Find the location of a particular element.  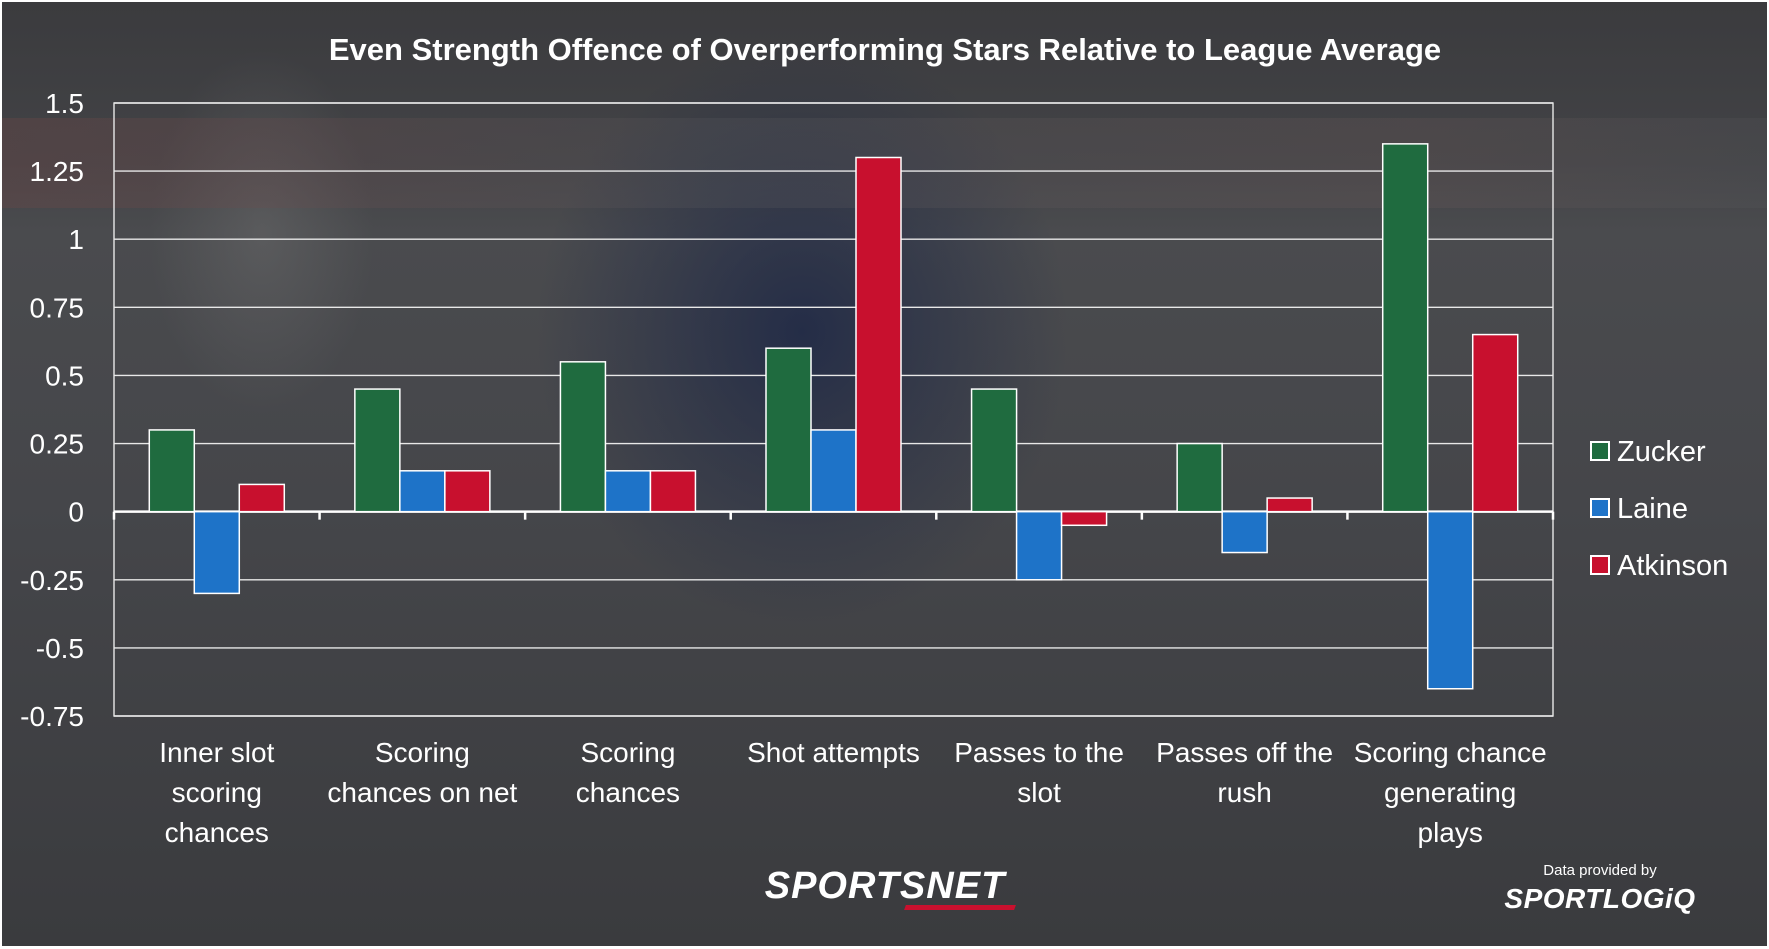

legend-label-zucker: Zucker is located at coordinates (1661, 452).